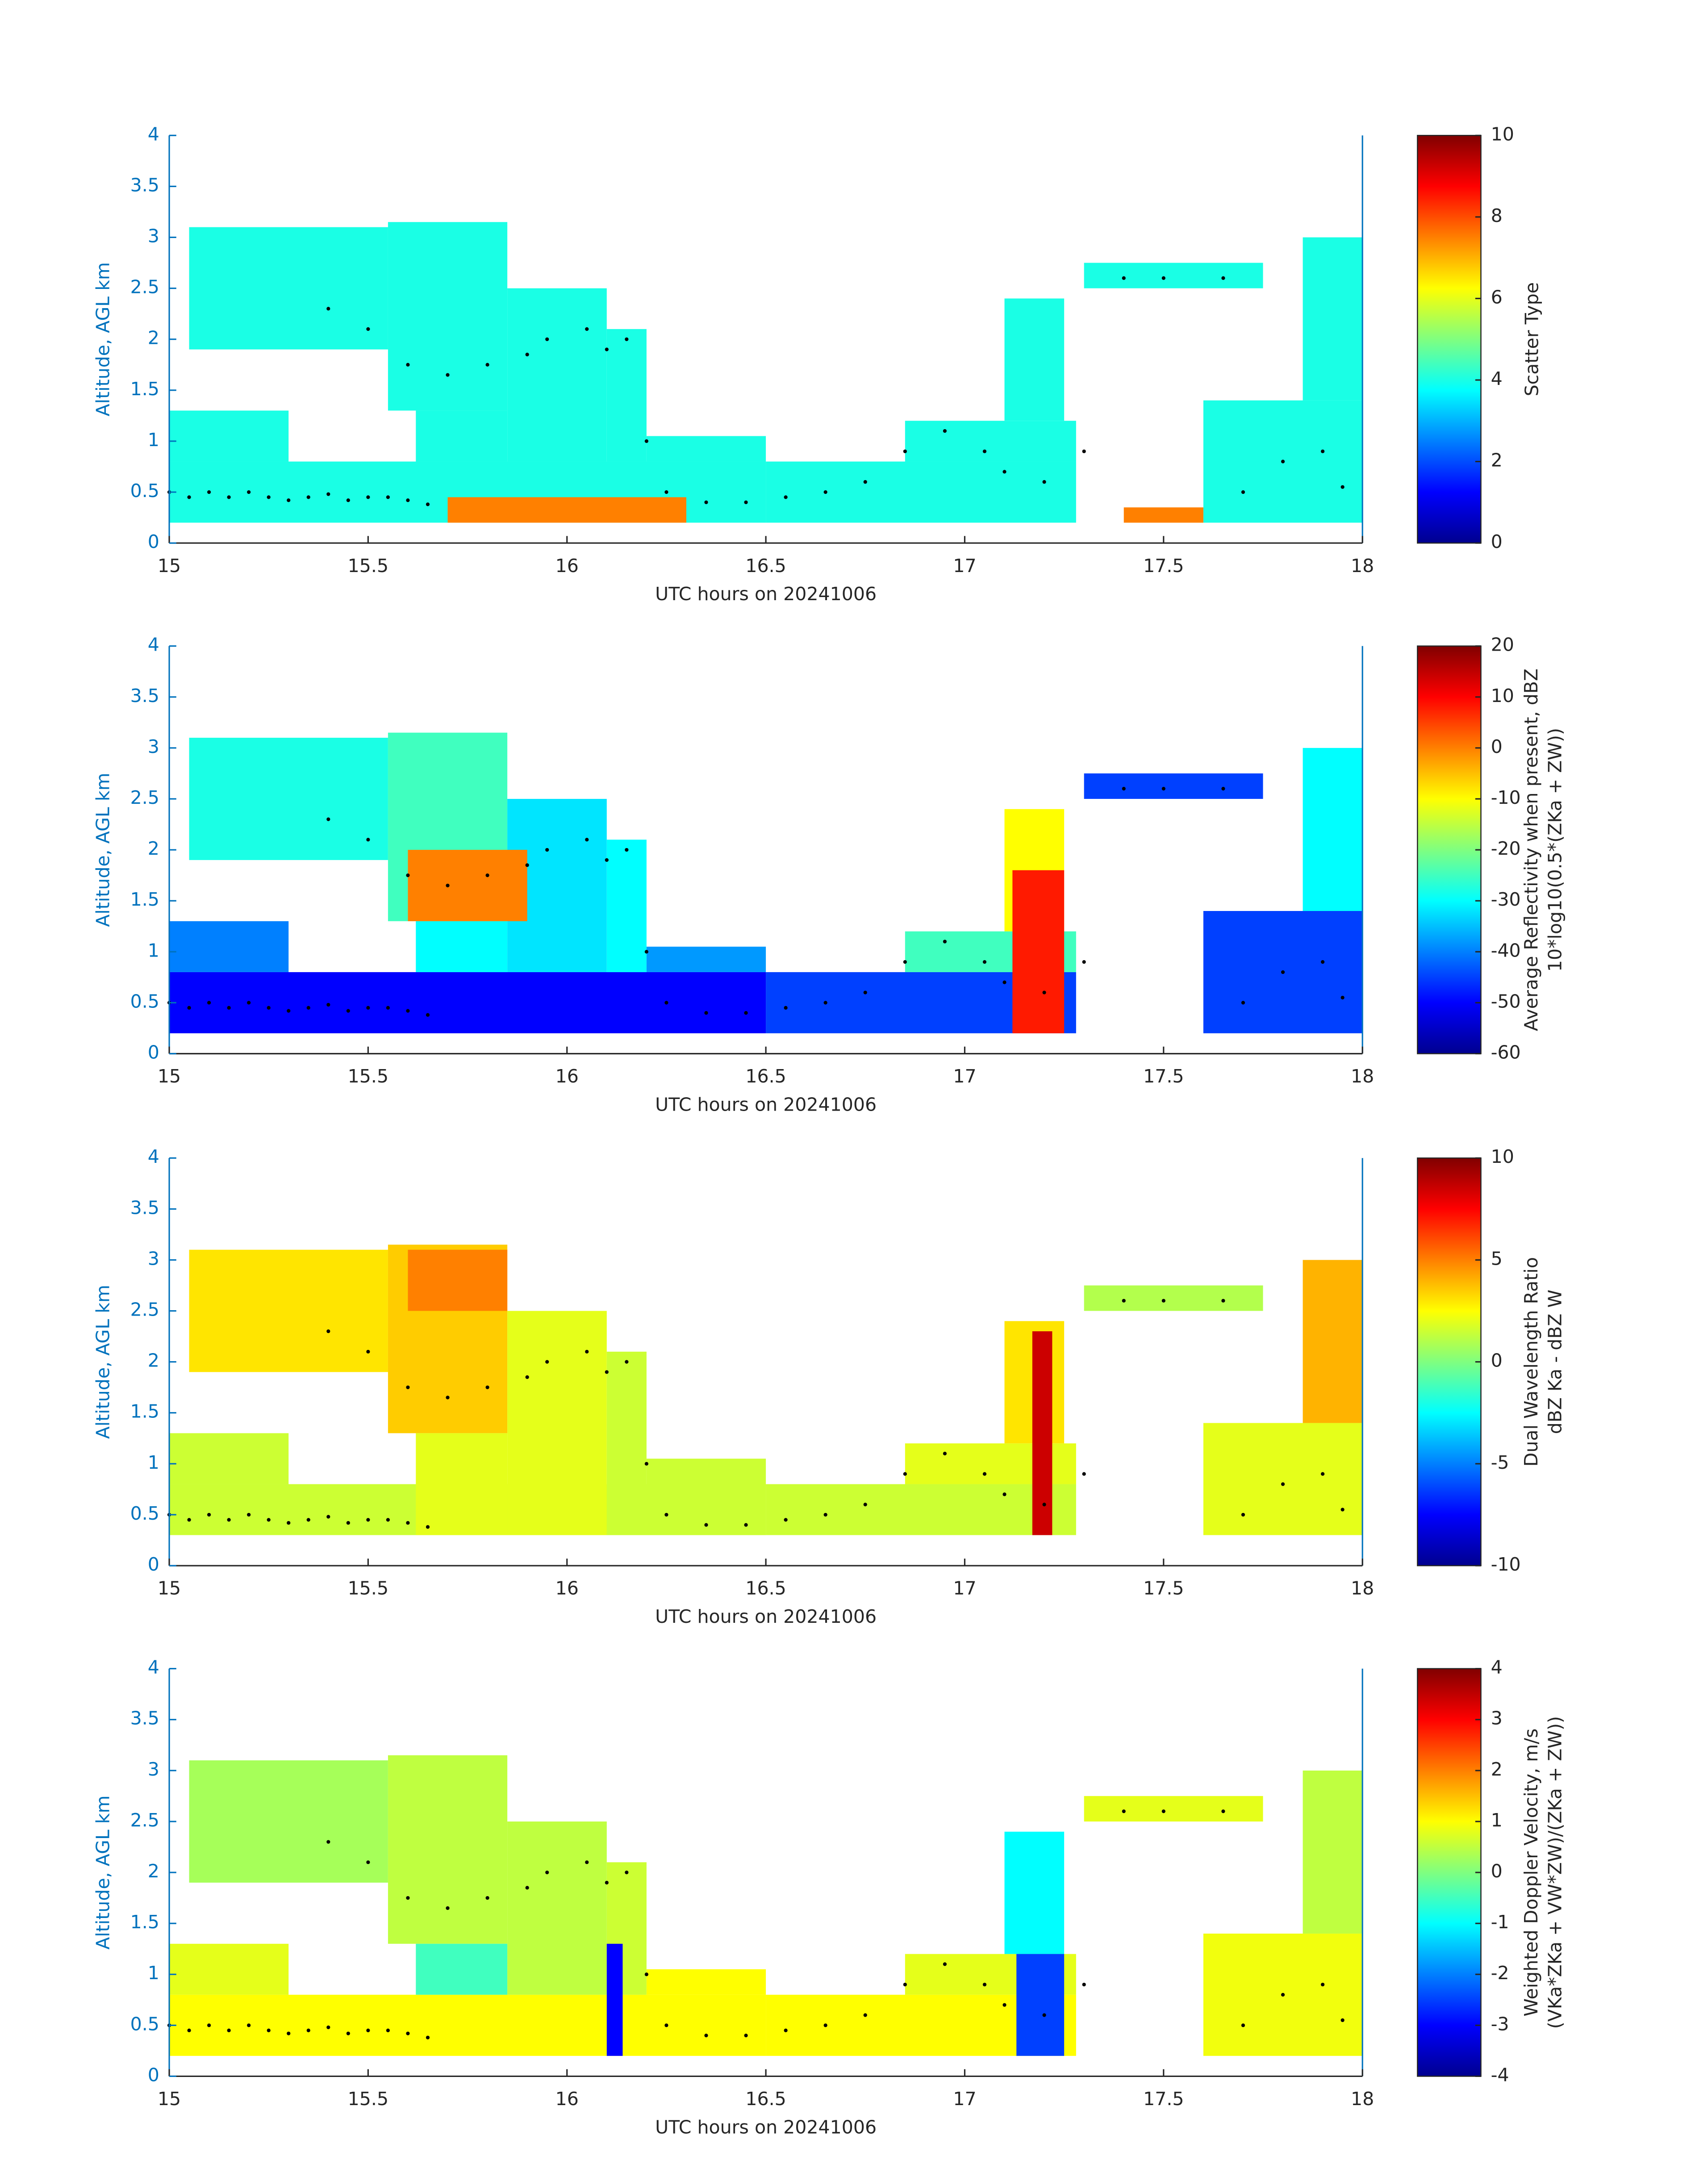  Describe the element at coordinates (1502, 645) in the screenshot. I see `colorbar-tick-label: 20` at that location.